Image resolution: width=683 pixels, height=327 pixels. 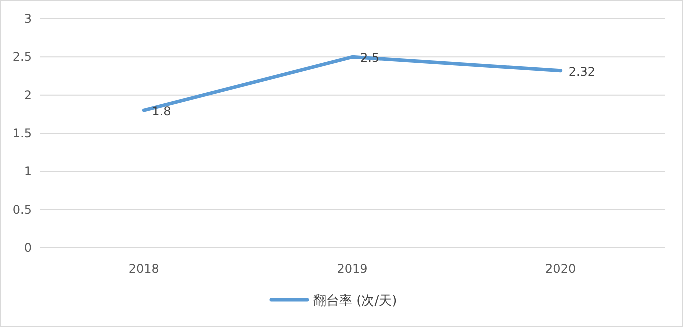 What do you see at coordinates (28, 171) in the screenshot?
I see `y-tick-label: 1` at bounding box center [28, 171].